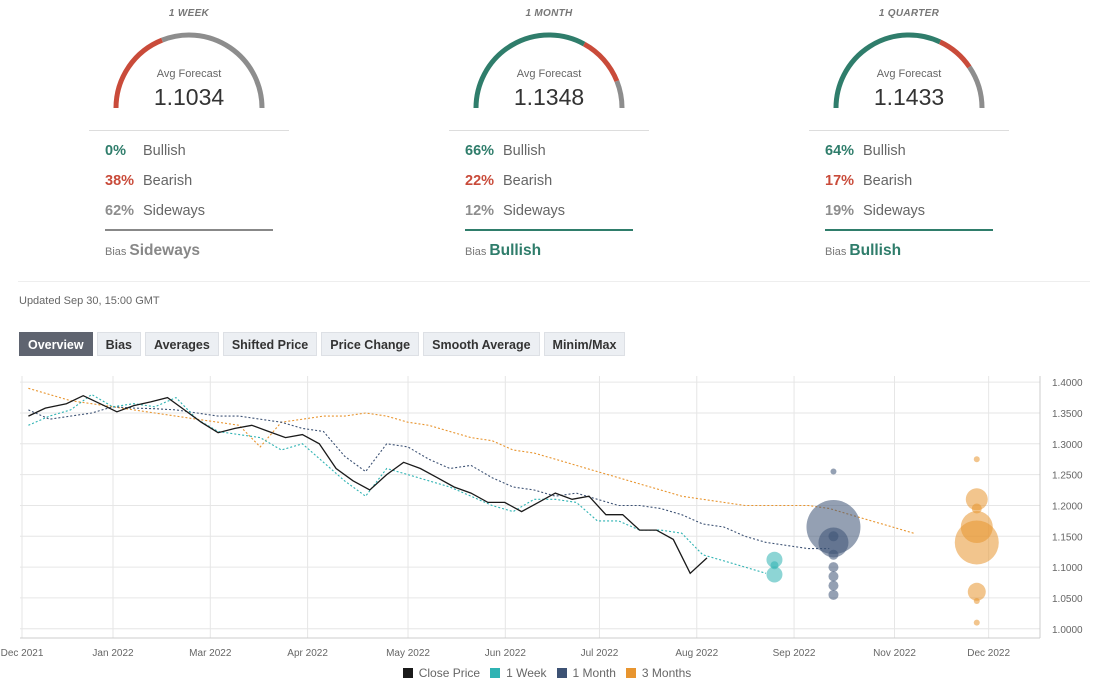 Image resolution: width=1094 pixels, height=694 pixels. I want to click on sideways-stat: 62% Sideways, so click(155, 211).